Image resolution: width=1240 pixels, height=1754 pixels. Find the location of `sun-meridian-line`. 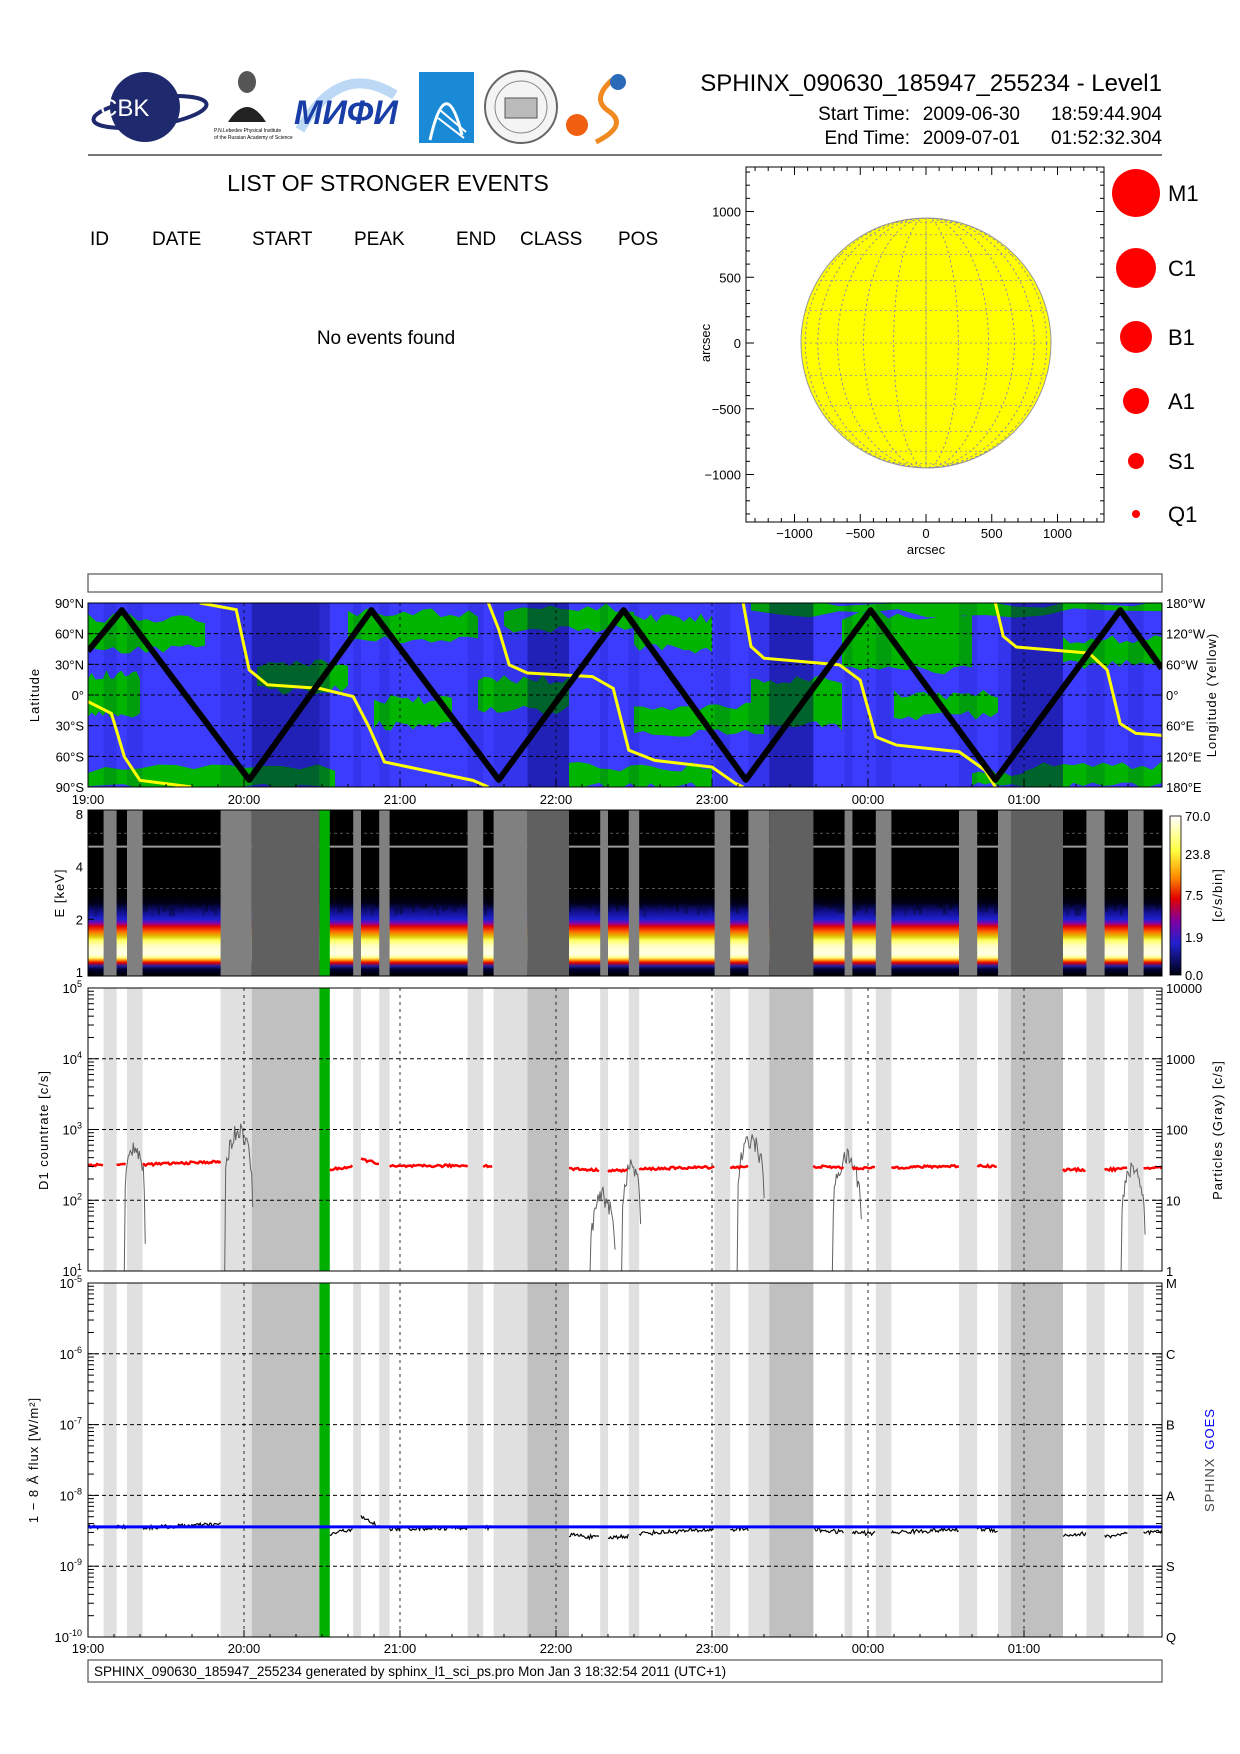

sun-meridian-line is located at coordinates (926, 343).